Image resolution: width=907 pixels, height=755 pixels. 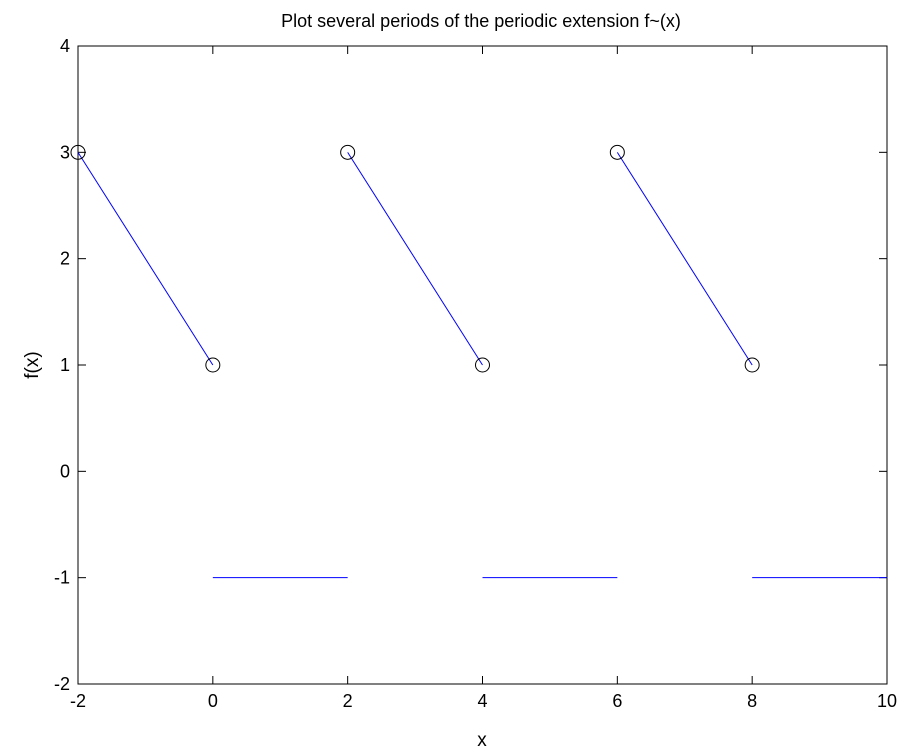 I want to click on y-tick-label: 1, so click(x=65, y=365).